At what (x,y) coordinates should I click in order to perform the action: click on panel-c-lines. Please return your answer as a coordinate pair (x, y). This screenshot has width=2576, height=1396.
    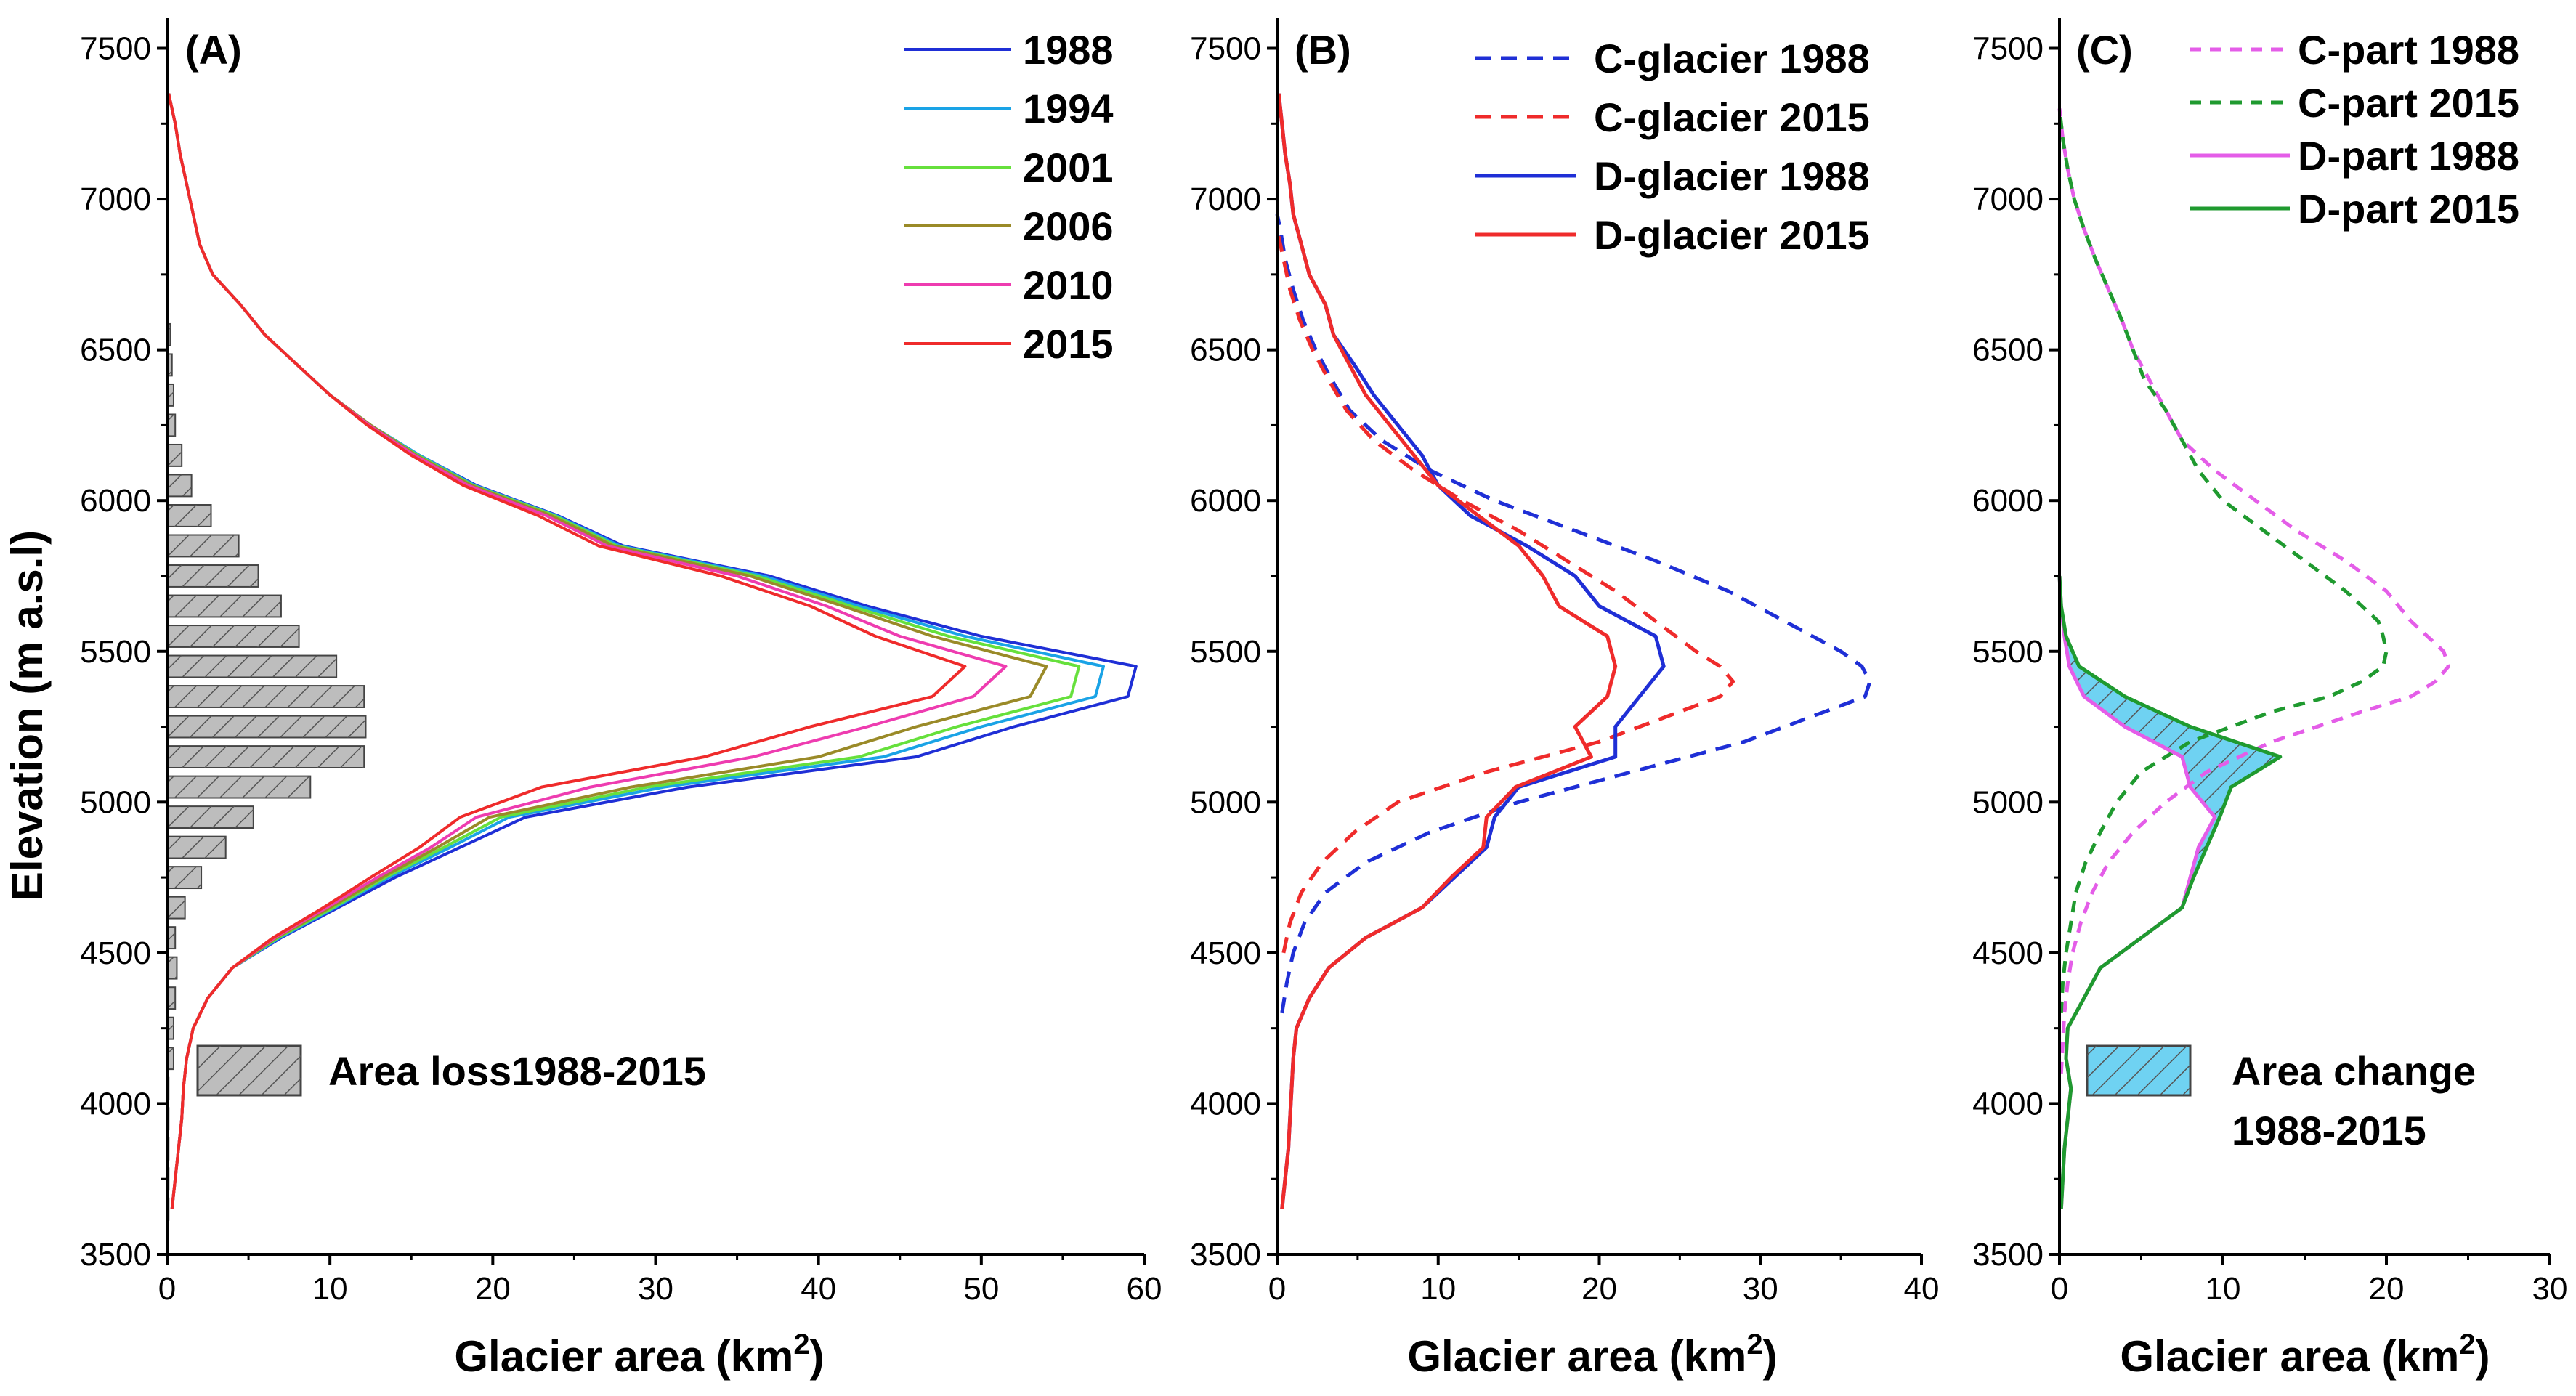
    Looking at the image, I should click on (2253, 658).